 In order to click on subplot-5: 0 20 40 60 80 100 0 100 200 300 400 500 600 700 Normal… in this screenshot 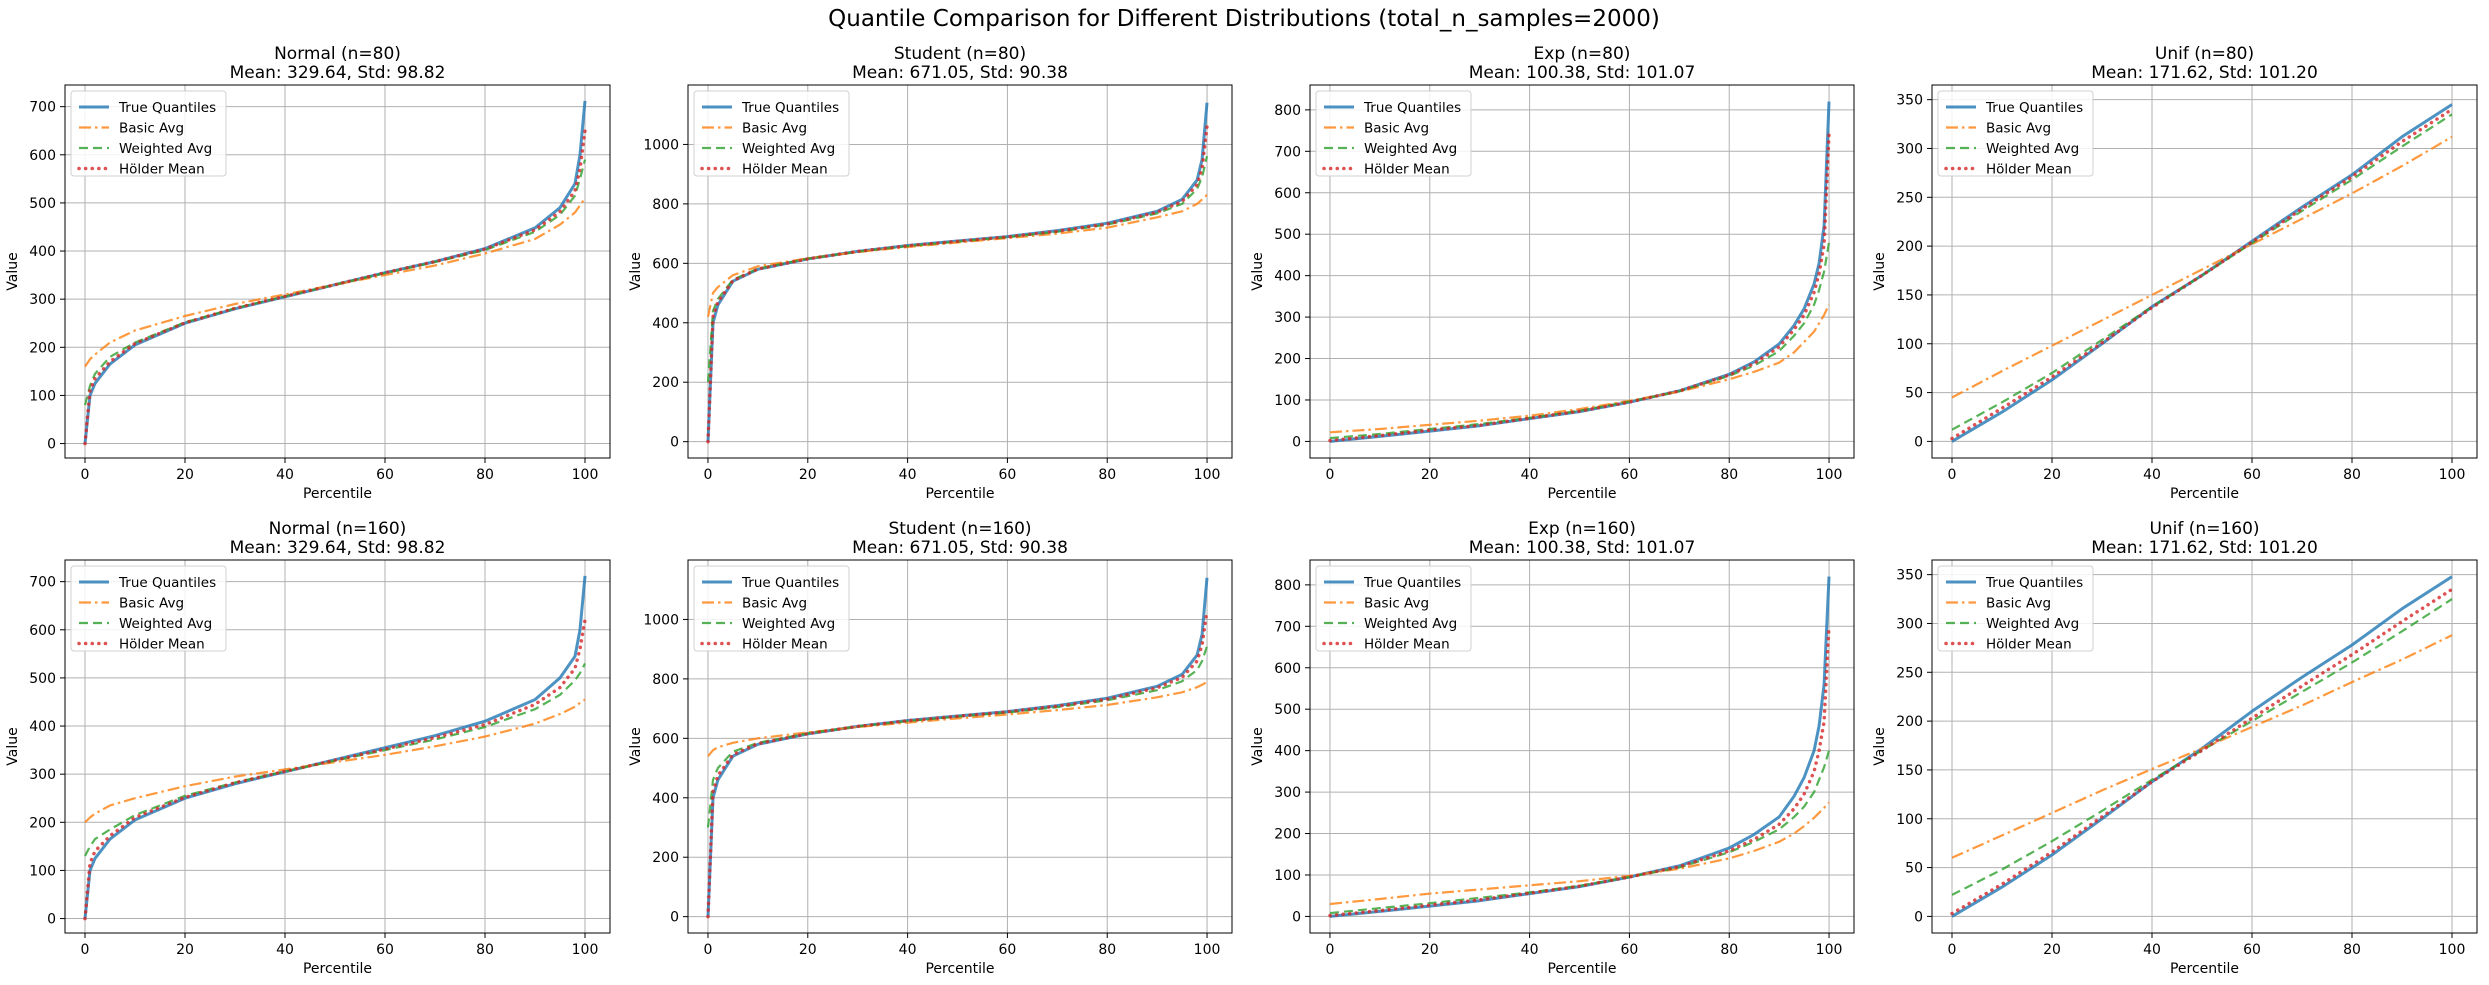, I will do `click(308, 748)`.